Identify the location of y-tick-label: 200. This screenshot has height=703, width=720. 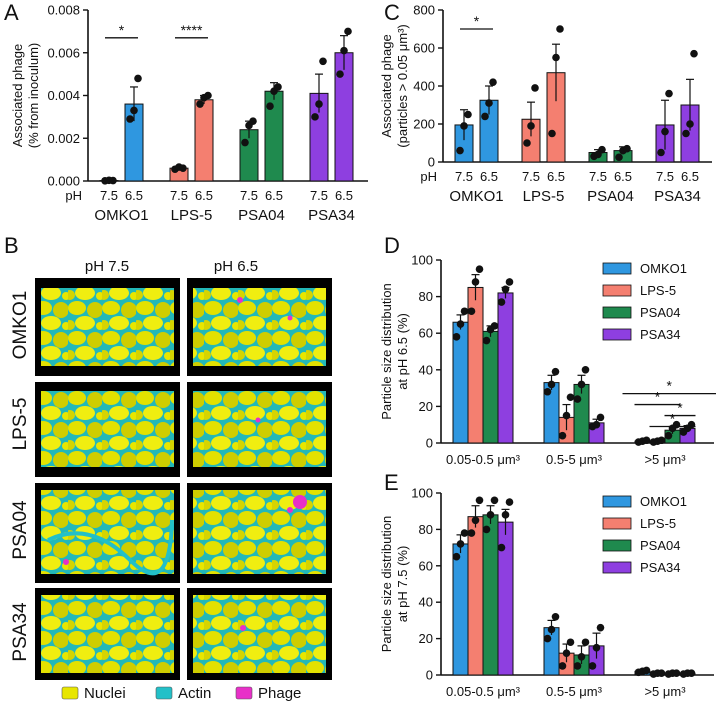
(424, 124).